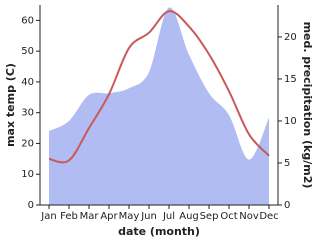 This screenshot has width=320, height=242. Describe the element at coordinates (268, 216) in the screenshot. I see `x-tick-label: Dec` at that location.